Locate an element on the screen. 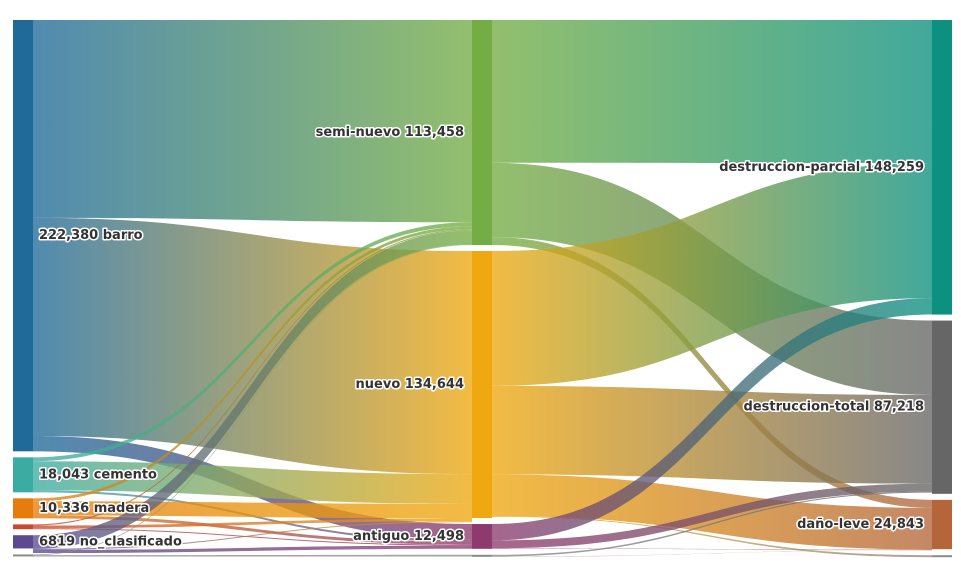 This screenshot has width=961, height=575. link-madera-to-antiguo is located at coordinates (252, 530).